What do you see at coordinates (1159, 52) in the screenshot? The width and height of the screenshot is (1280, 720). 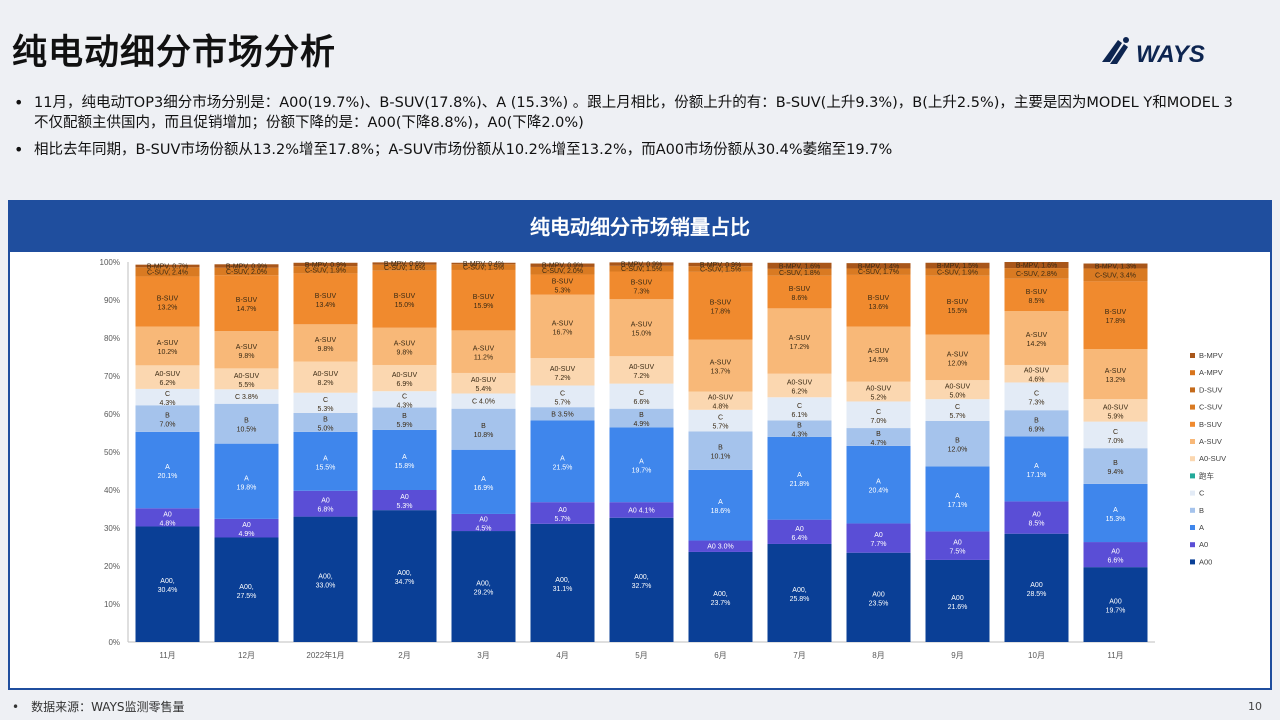 I see `ways-logo: WAYS` at bounding box center [1159, 52].